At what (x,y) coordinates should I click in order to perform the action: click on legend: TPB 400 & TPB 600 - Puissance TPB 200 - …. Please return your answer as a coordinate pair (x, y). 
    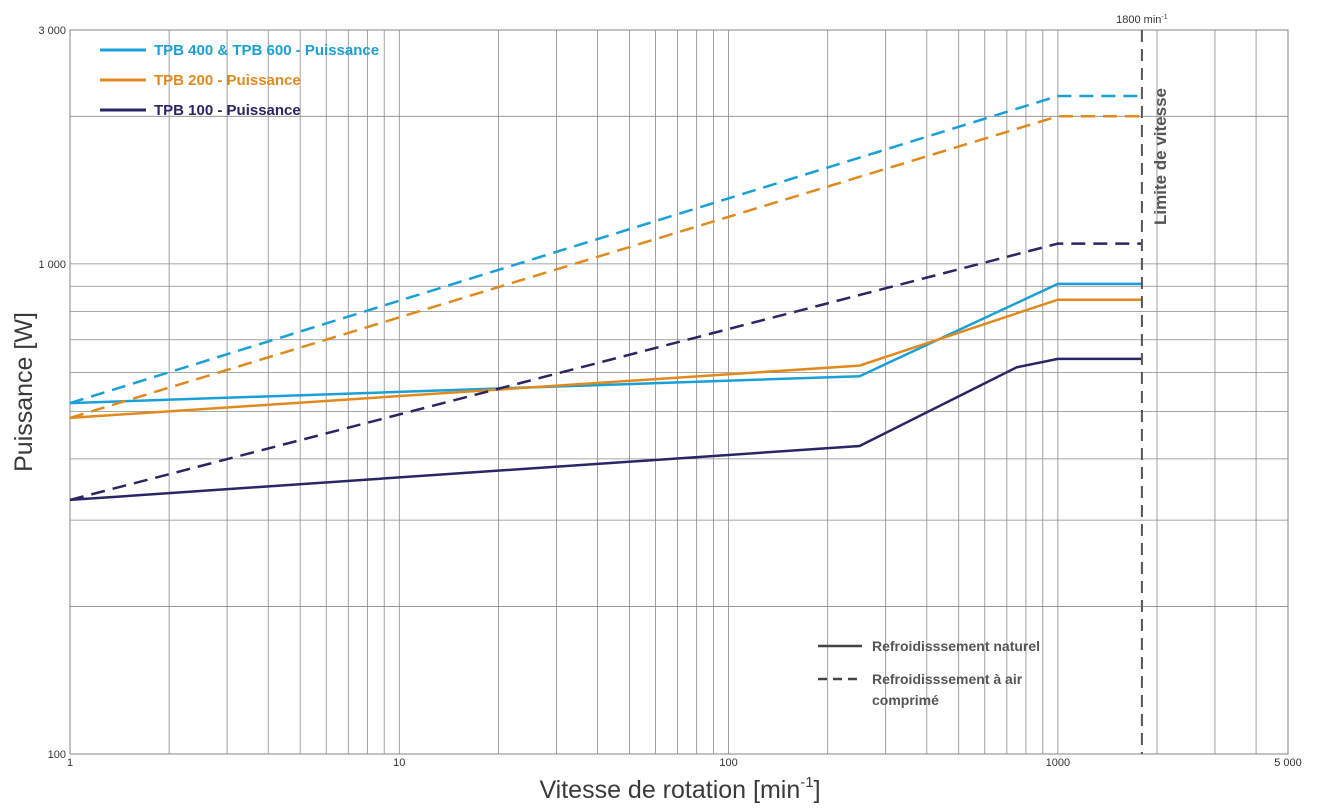
    Looking at the image, I should click on (239, 80).